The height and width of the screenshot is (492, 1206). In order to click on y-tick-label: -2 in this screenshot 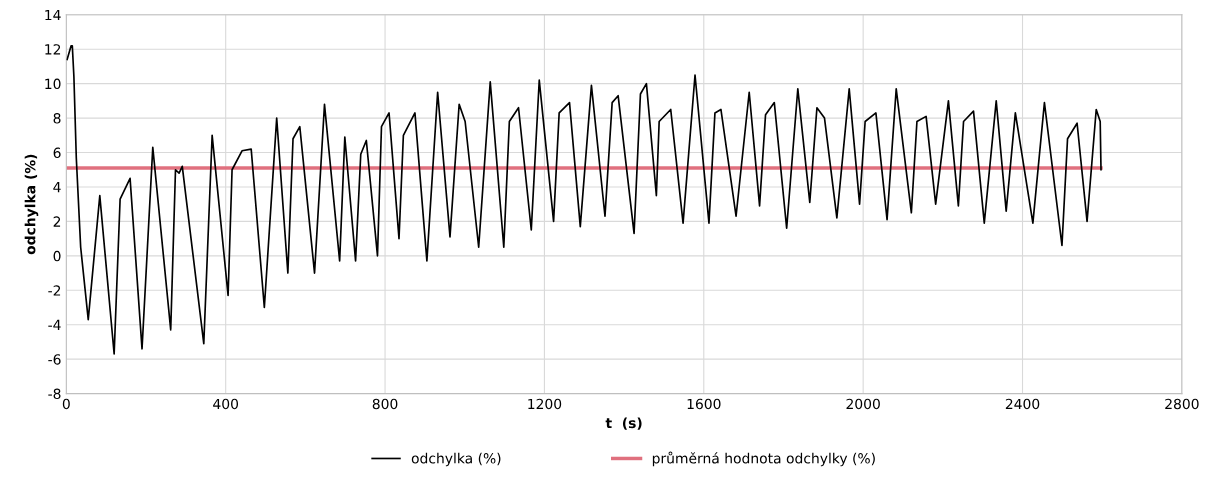, I will do `click(54, 290)`.